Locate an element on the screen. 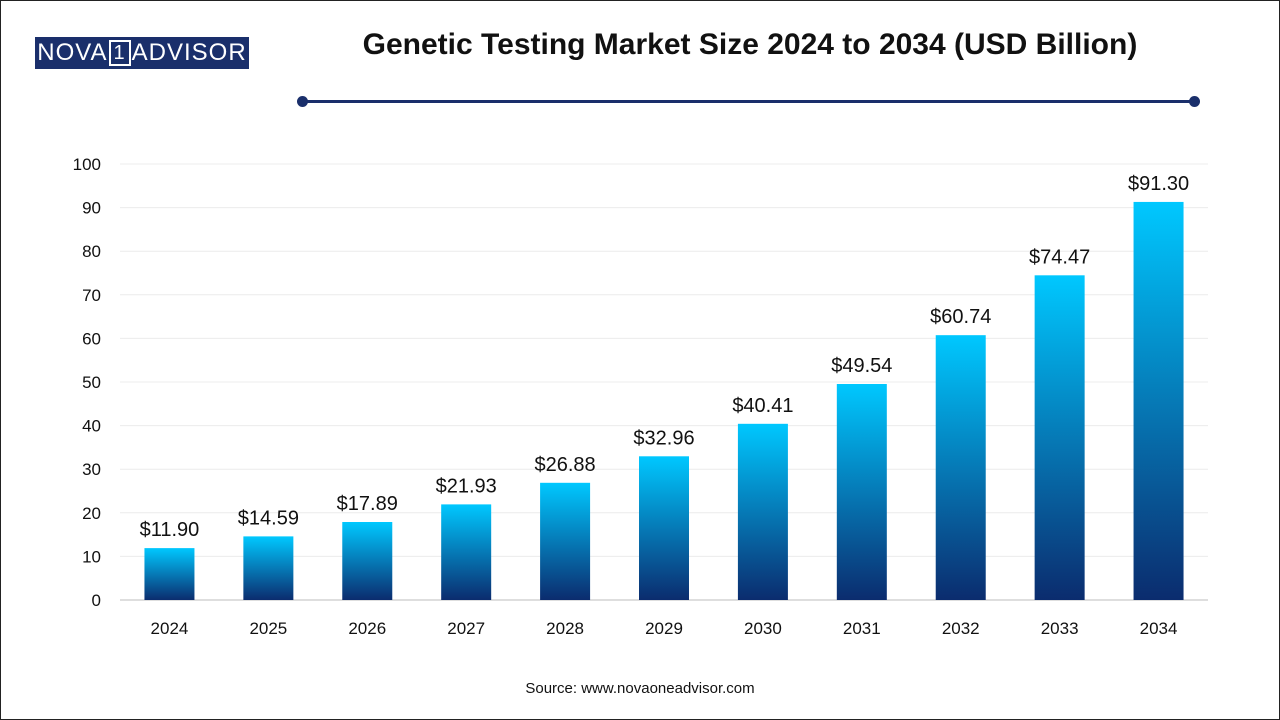  x-tick-label: 2025 is located at coordinates (268, 628).